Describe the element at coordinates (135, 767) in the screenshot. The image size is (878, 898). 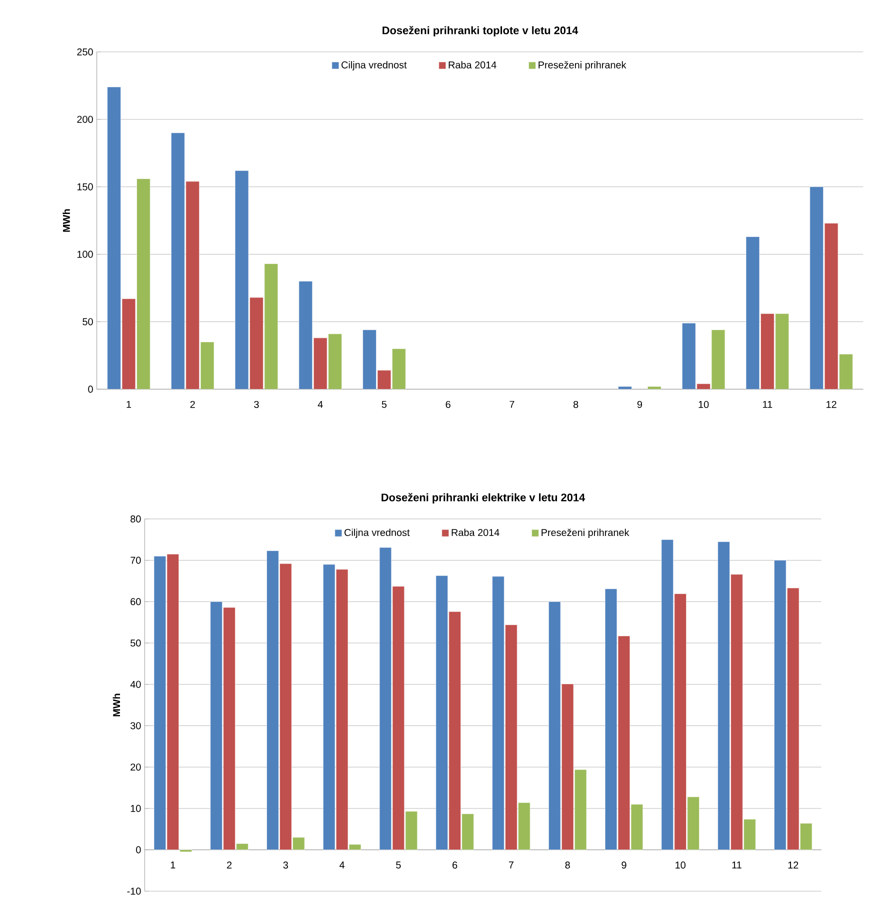
I see `y-tick-label: 20` at that location.